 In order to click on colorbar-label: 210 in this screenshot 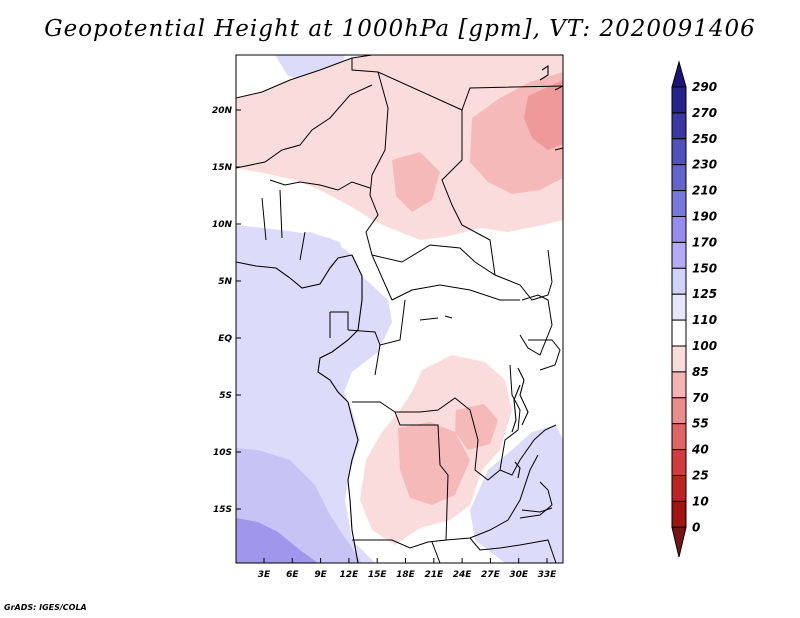, I will do `click(704, 191)`.